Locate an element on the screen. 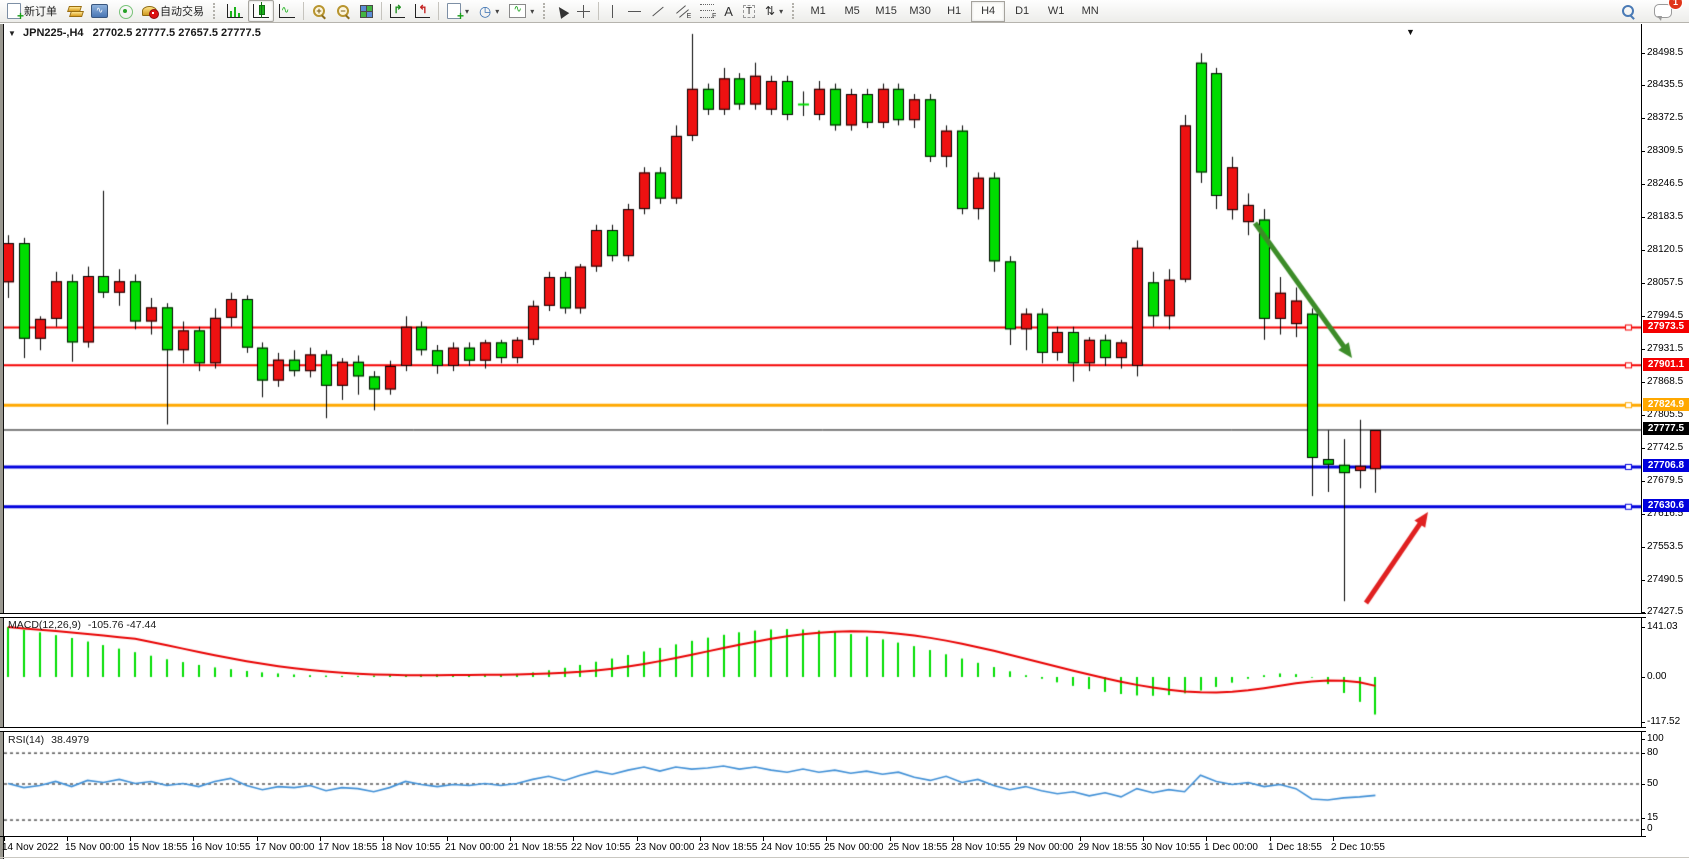 Image resolution: width=1689 pixels, height=859 pixels. hline-price-label: 27630.6 is located at coordinates (1666, 505).